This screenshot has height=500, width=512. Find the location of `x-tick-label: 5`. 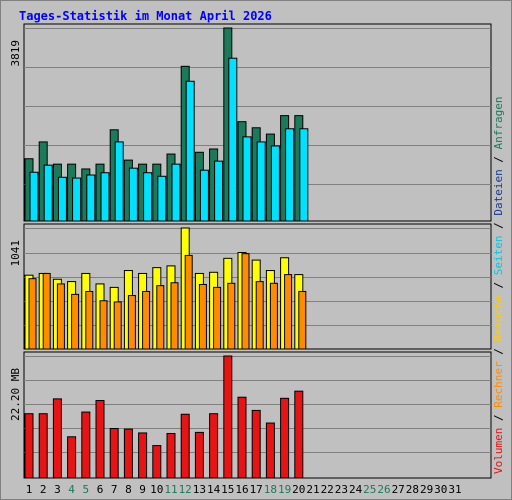

x-tick-label: 5 is located at coordinates (85, 489).